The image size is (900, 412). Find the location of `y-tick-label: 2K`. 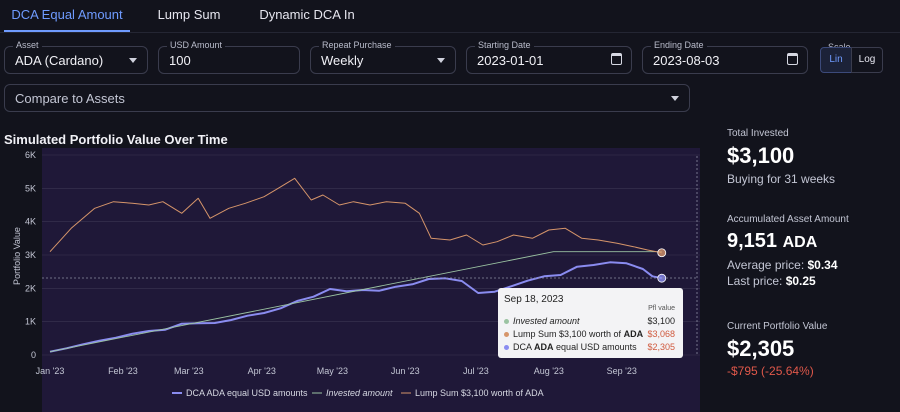

y-tick-label: 2K is located at coordinates (30, 288).